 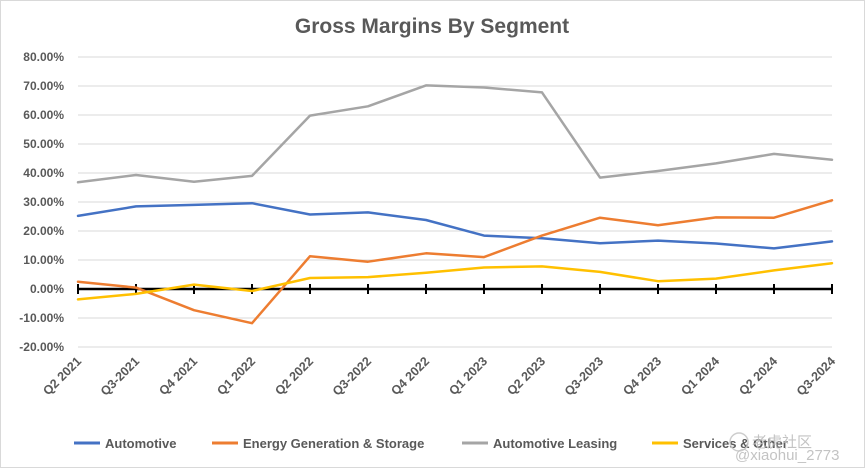 What do you see at coordinates (333, 443) in the screenshot?
I see `legend-label: Energy Generation & Storage` at bounding box center [333, 443].